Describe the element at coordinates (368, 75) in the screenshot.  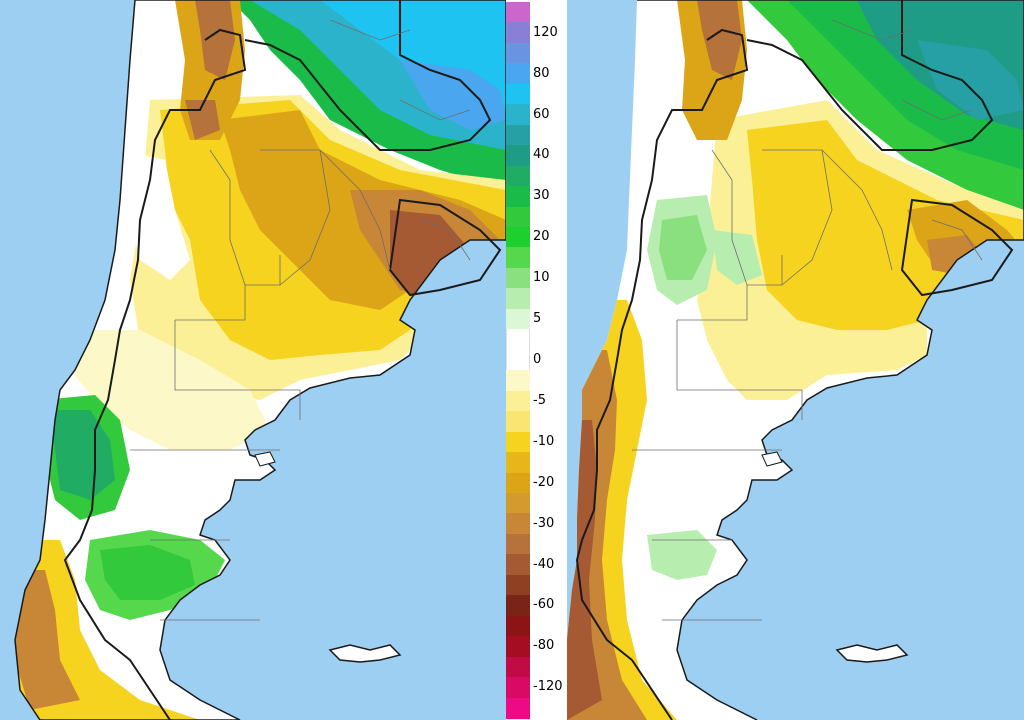
I see `border-line-north-left` at that location.